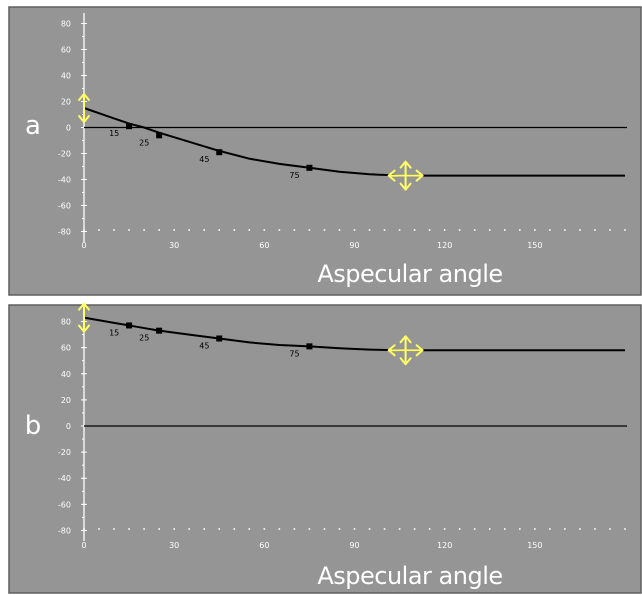 The width and height of the screenshot is (642, 595). What do you see at coordinates (68, 128) in the screenshot?
I see `y-tick-label: 0` at bounding box center [68, 128].